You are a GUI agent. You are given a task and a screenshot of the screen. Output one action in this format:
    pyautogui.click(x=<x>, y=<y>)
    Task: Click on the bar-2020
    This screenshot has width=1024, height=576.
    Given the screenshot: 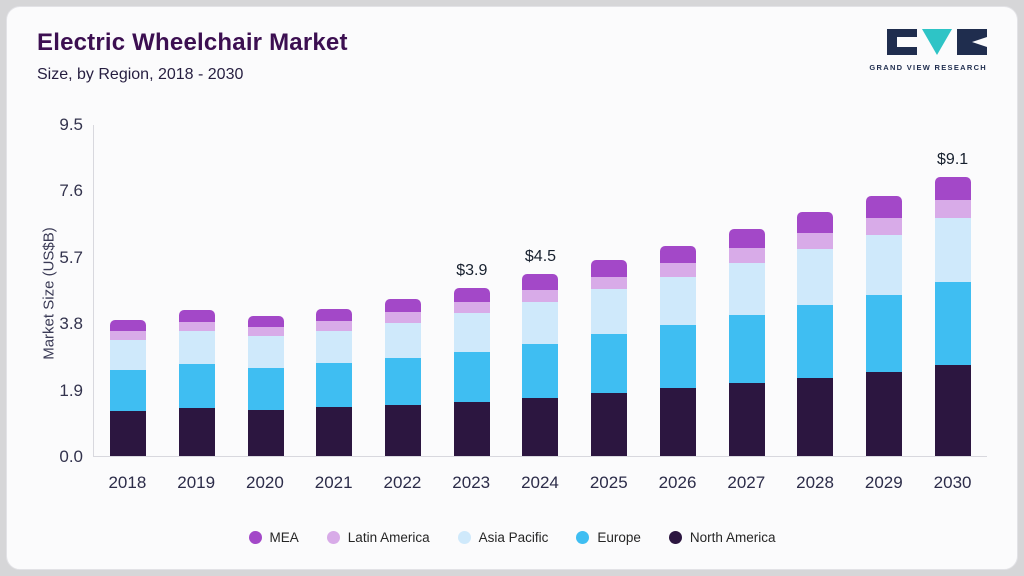 What is the action you would take?
    pyautogui.click(x=265, y=290)
    